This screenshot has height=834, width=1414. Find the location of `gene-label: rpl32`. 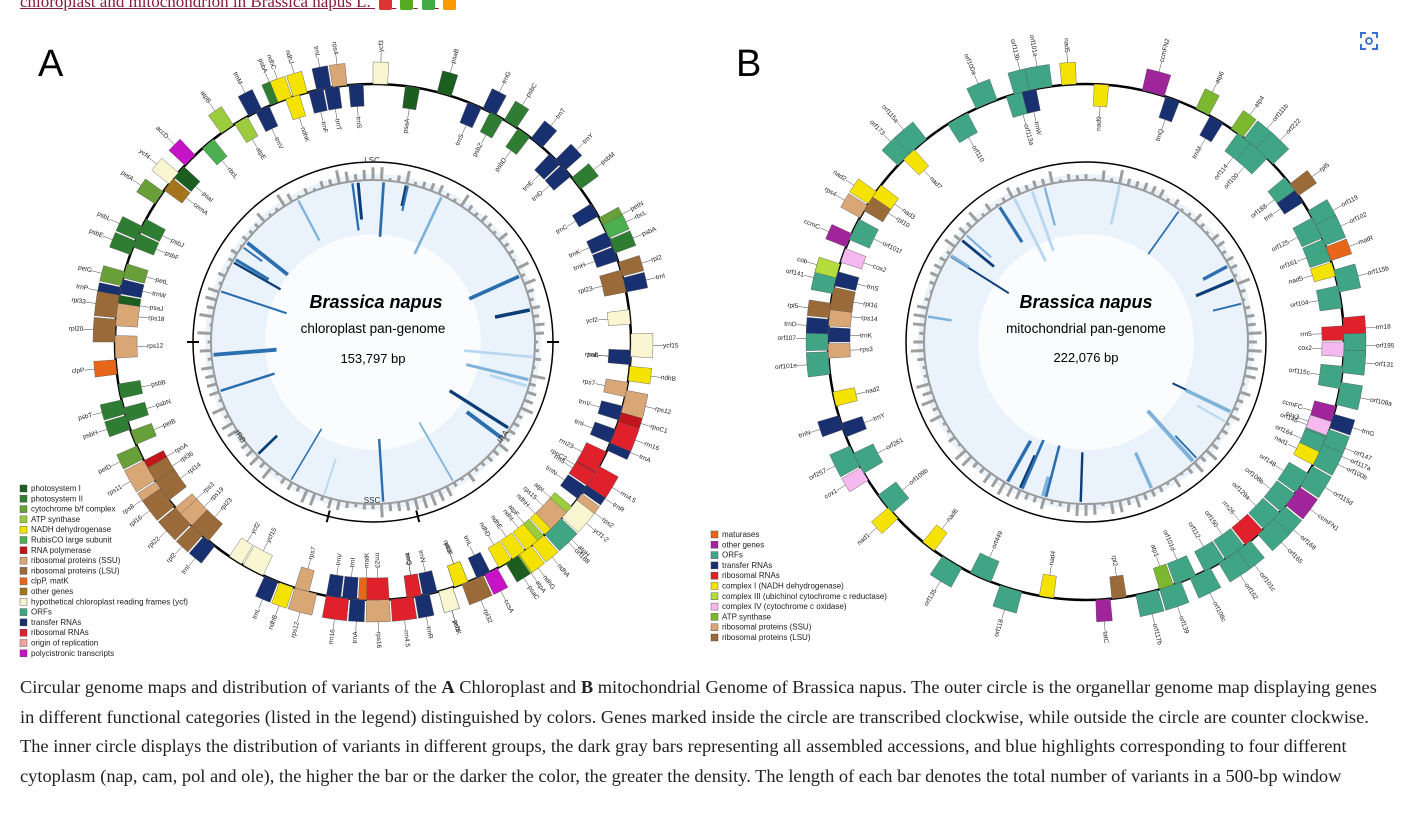

gene-label: rpl32 is located at coordinates (487, 616).